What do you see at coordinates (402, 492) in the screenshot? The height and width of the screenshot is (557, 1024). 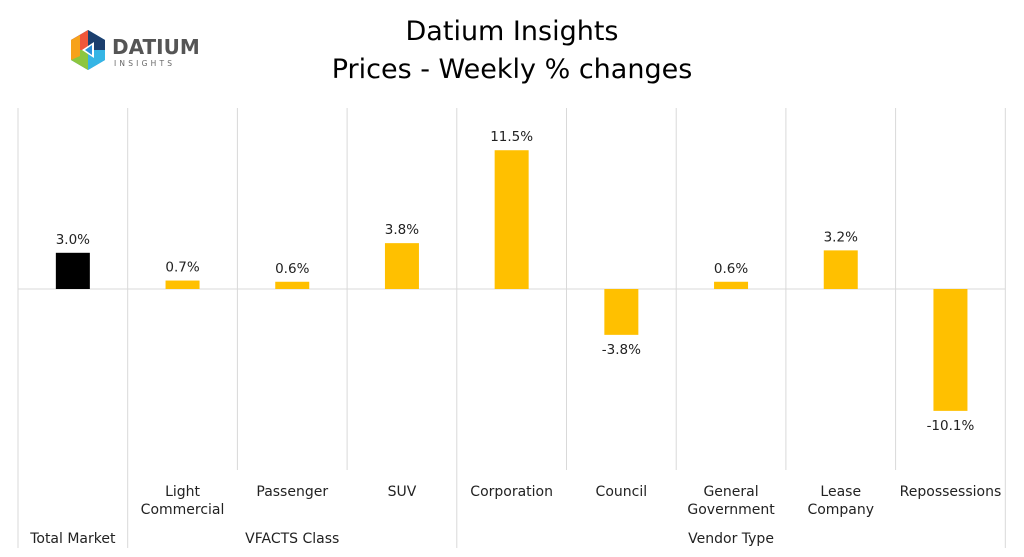 I see `category-label: SUV` at bounding box center [402, 492].